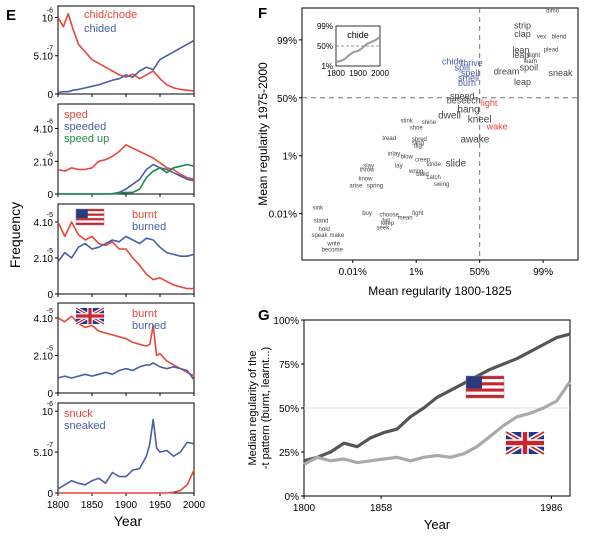 The image size is (600, 540). What do you see at coordinates (50, 311) in the screenshot?
I see `y-tick-exponent: -5` at bounding box center [50, 311].